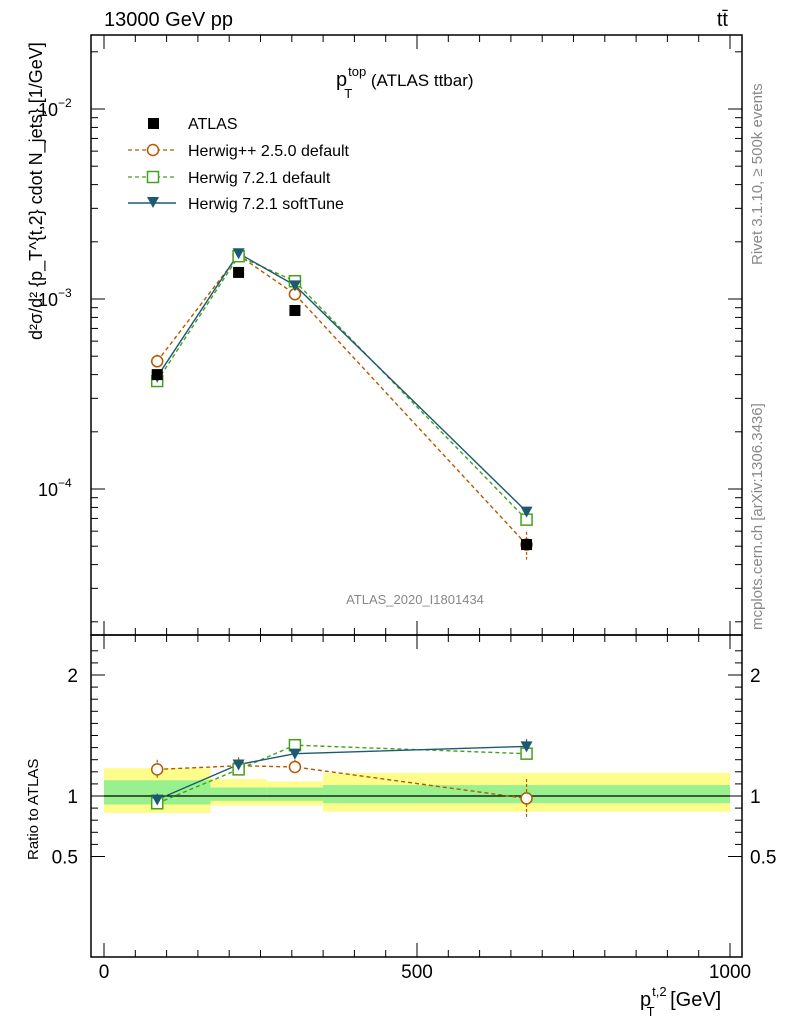 This screenshot has width=786, height=1024. What do you see at coordinates (153, 177) in the screenshot?
I see `legend-marker-herwig7-default` at bounding box center [153, 177].